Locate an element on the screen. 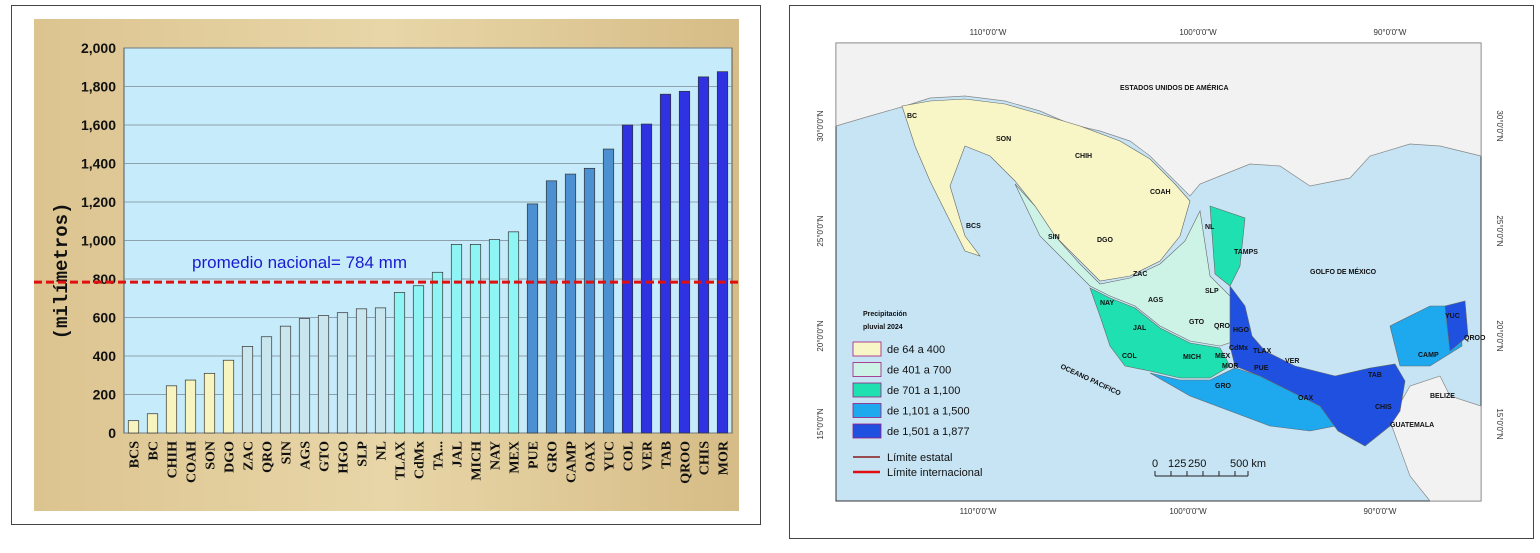  bar-QRO is located at coordinates (266, 385).